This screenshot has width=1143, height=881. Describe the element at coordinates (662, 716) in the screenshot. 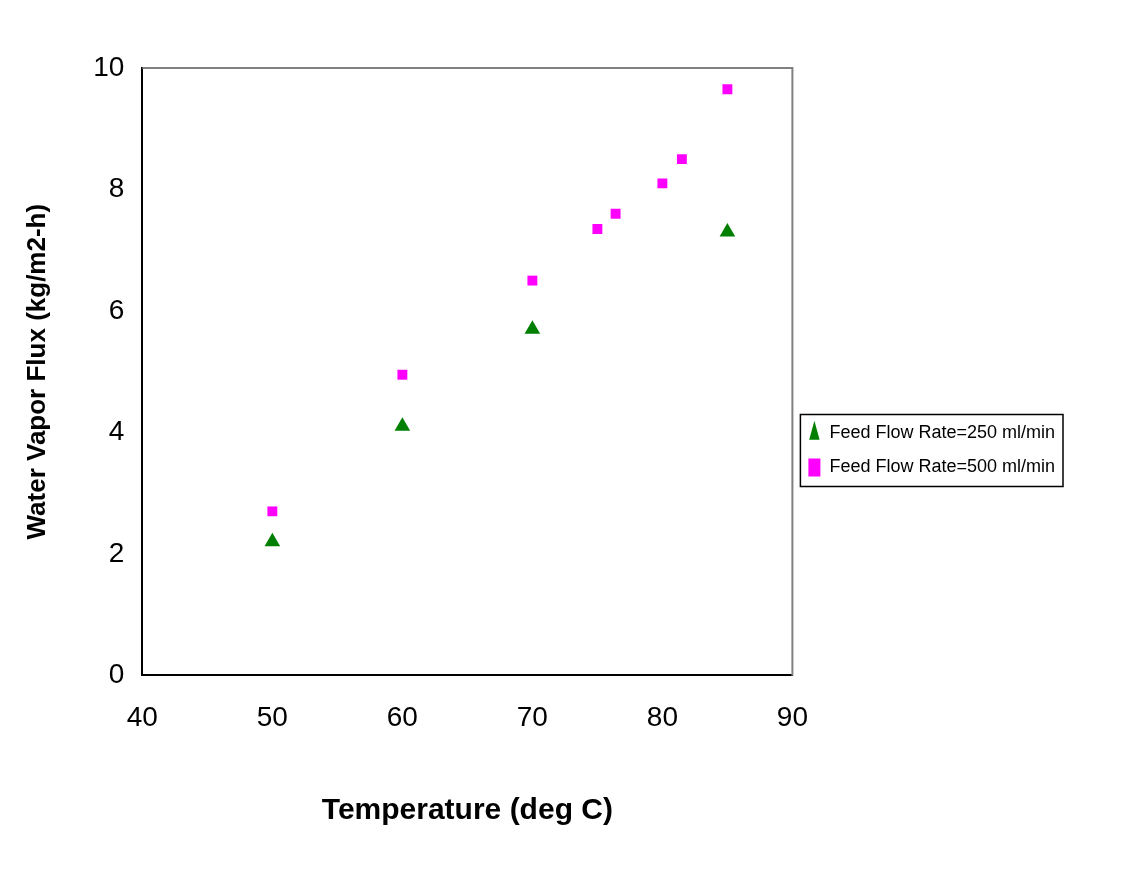

I see `x-tick-label: 80` at that location.